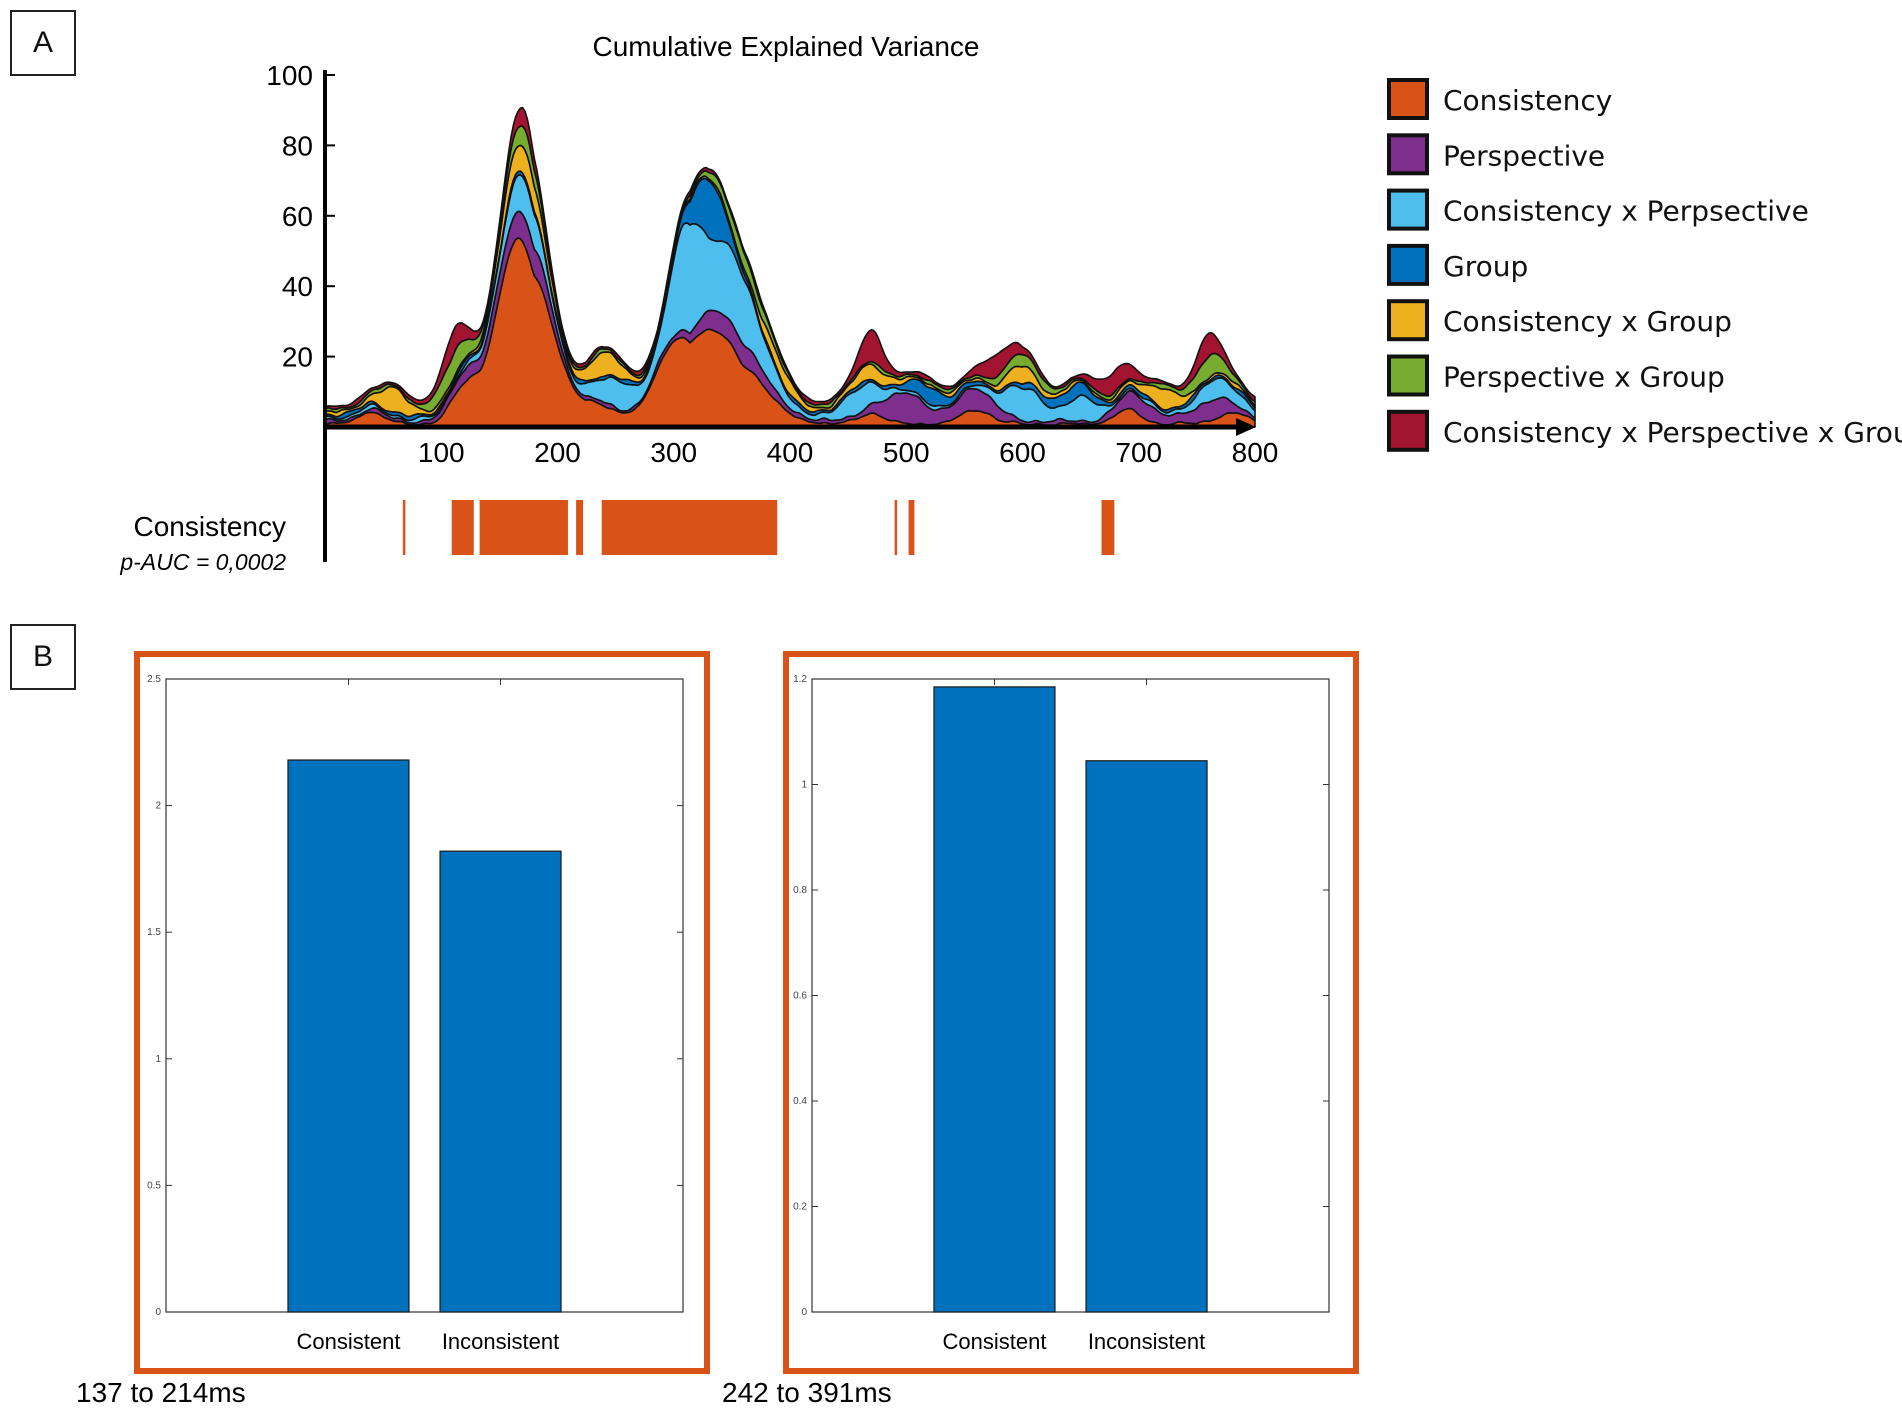 The image size is (1902, 1409). I want to click on y-tick-label: 60, so click(297, 216).